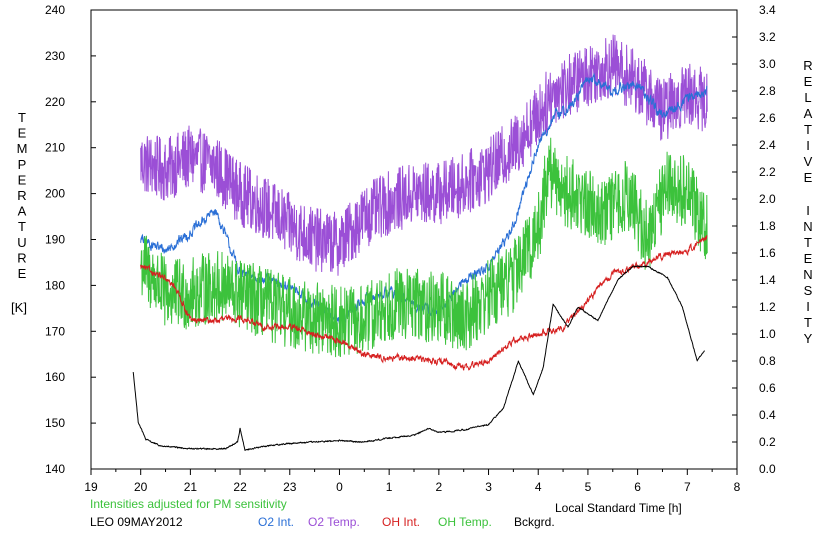 Image resolution: width=828 pixels, height=535 pixels. Describe the element at coordinates (21, 242) in the screenshot. I see `left-axis-letter: U` at that location.